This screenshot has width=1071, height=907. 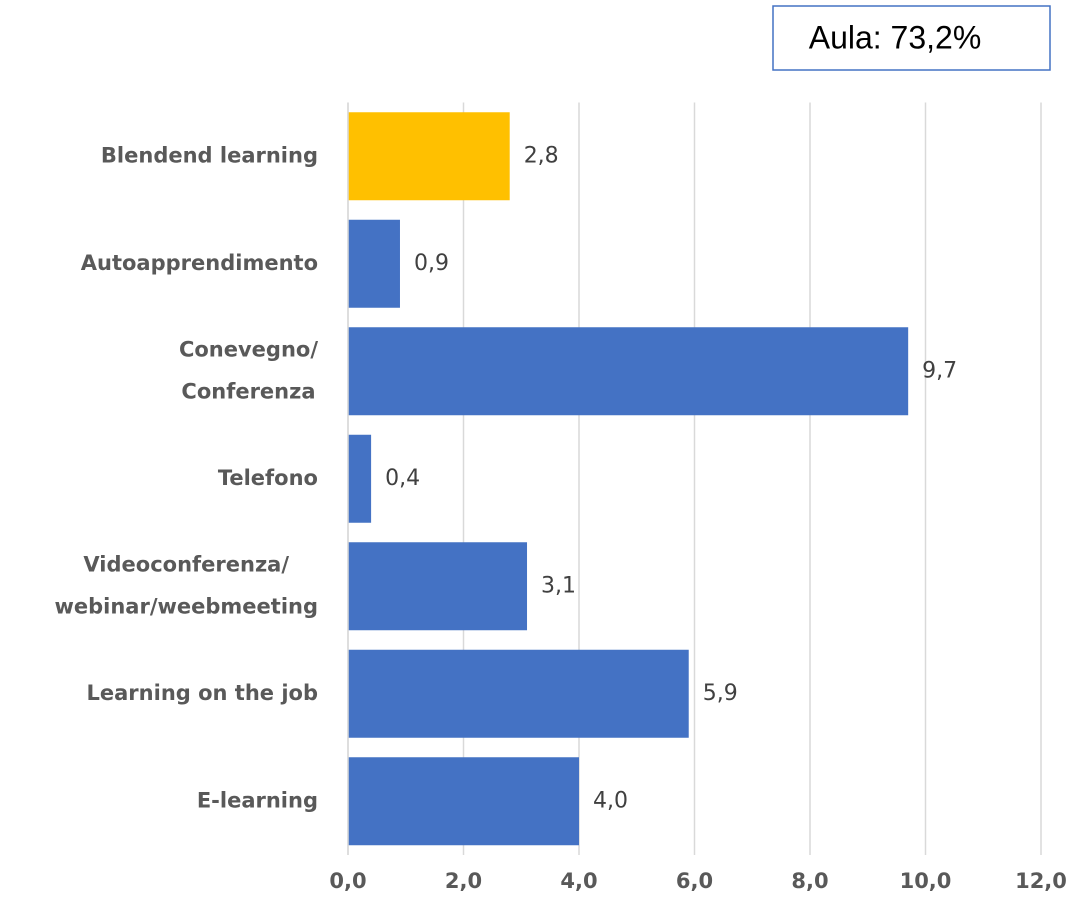 I want to click on x-tick-label: 6,0, so click(x=694, y=881).